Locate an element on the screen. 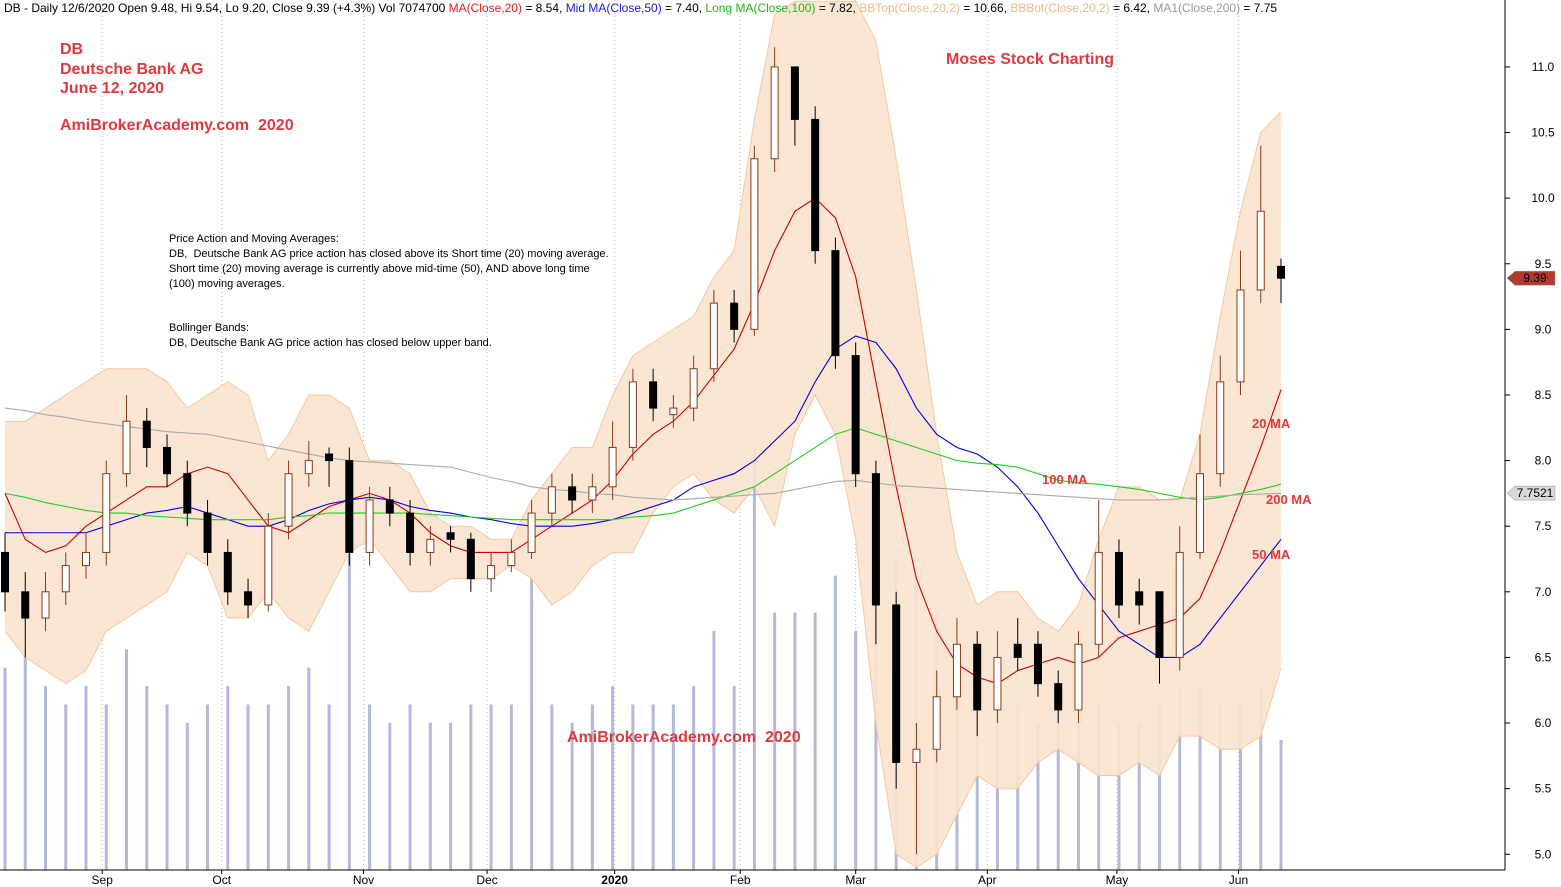 This screenshot has width=1561, height=887. y-tick-label: 9.0 is located at coordinates (1543, 329).